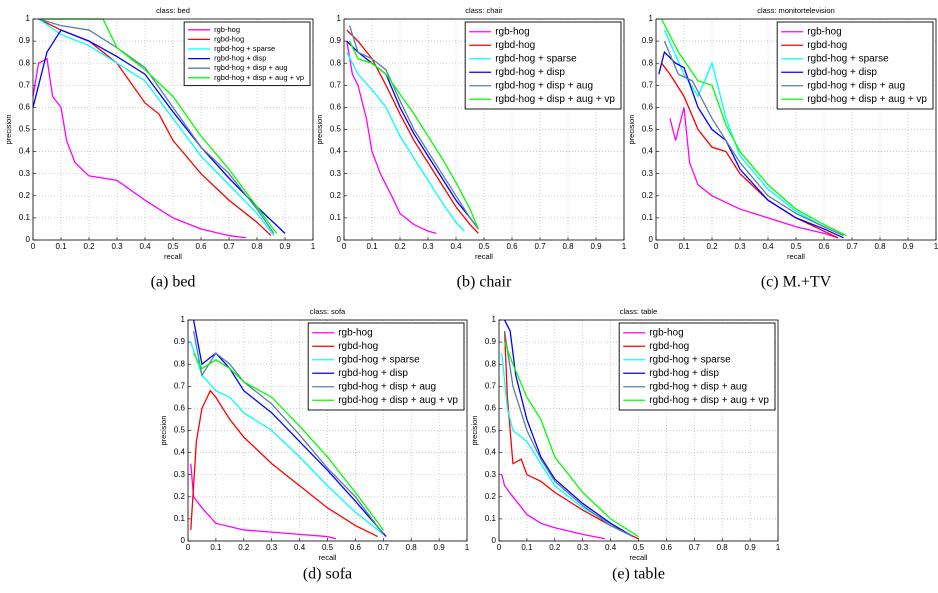  Describe the element at coordinates (484, 282) in the screenshot. I see `caption: (b) chair` at that location.